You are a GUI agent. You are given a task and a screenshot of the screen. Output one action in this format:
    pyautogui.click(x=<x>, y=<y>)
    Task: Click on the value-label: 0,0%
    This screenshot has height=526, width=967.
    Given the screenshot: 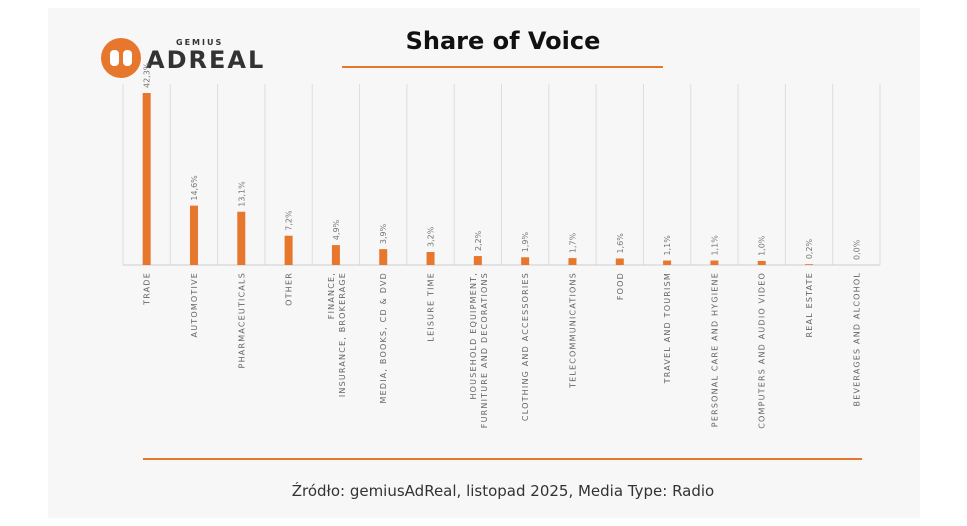 What is the action you would take?
    pyautogui.click(x=856, y=249)
    